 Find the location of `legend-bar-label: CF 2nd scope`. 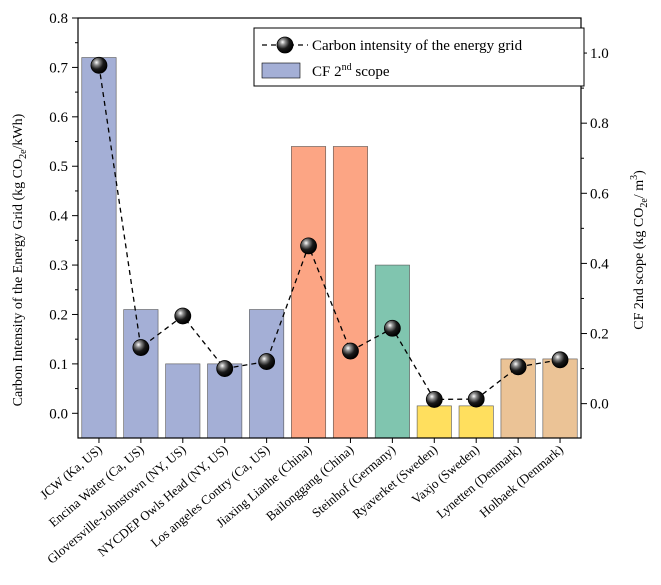

legend-bar-label: CF 2nd scope is located at coordinates (351, 71).